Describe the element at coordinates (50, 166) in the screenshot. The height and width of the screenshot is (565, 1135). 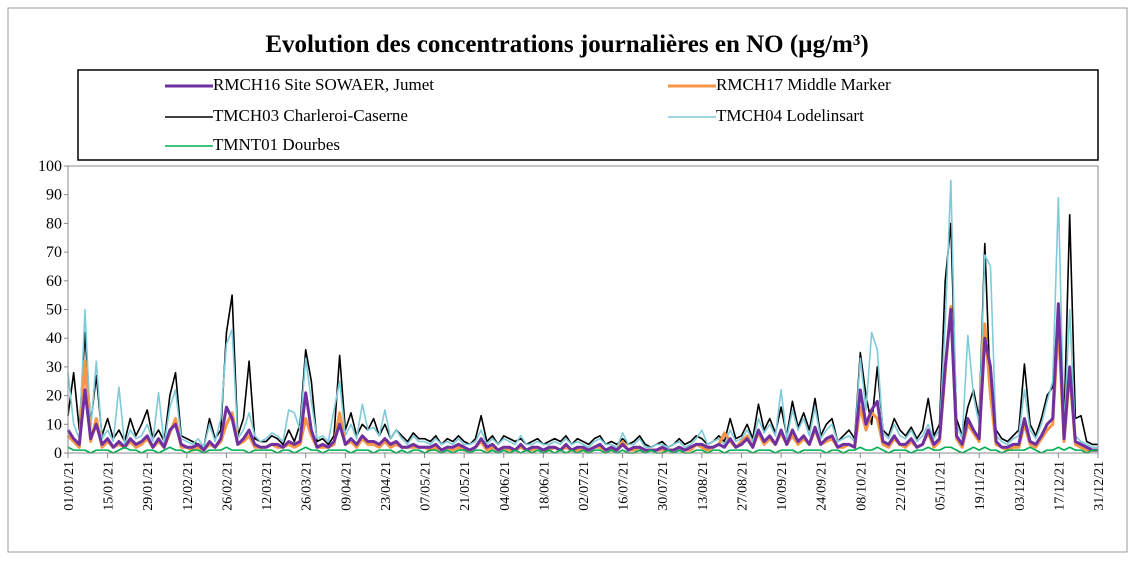
I see `y-tick-label: 100` at that location.